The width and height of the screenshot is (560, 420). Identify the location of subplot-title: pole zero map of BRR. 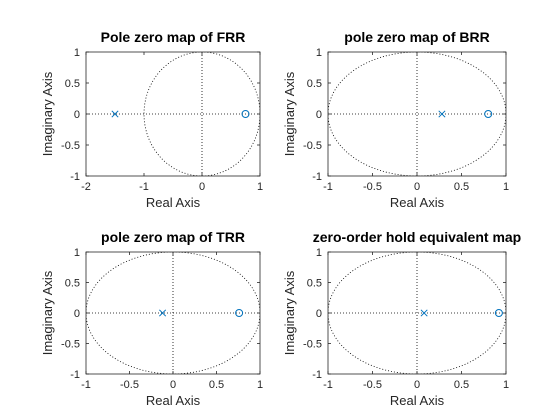
(416, 37).